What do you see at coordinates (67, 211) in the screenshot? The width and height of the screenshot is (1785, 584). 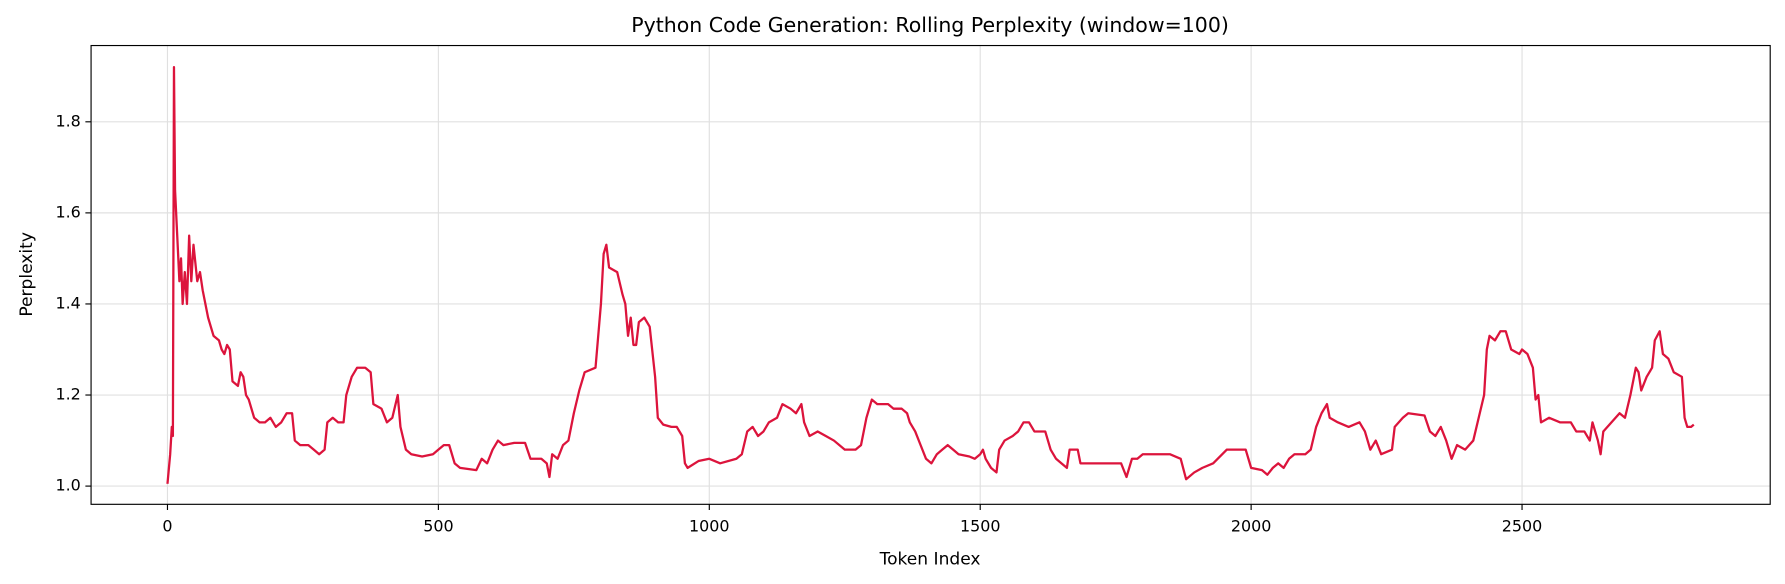 I see `y-tick-label: 1.6` at bounding box center [67, 211].